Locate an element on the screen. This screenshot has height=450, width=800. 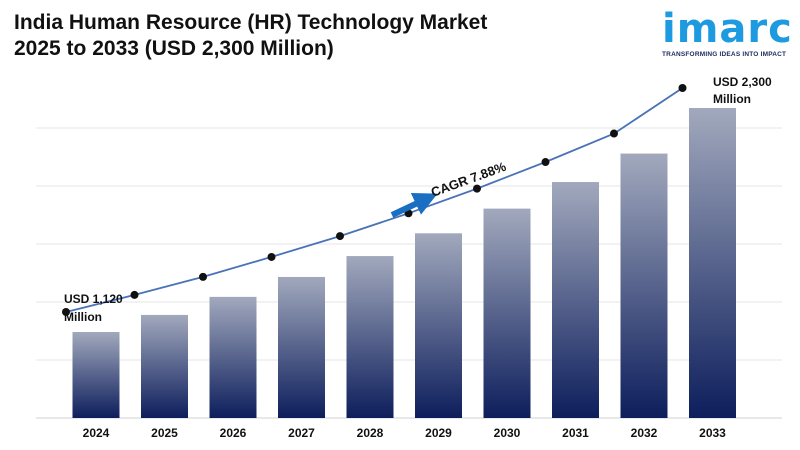
bar-2028 is located at coordinates (370, 337).